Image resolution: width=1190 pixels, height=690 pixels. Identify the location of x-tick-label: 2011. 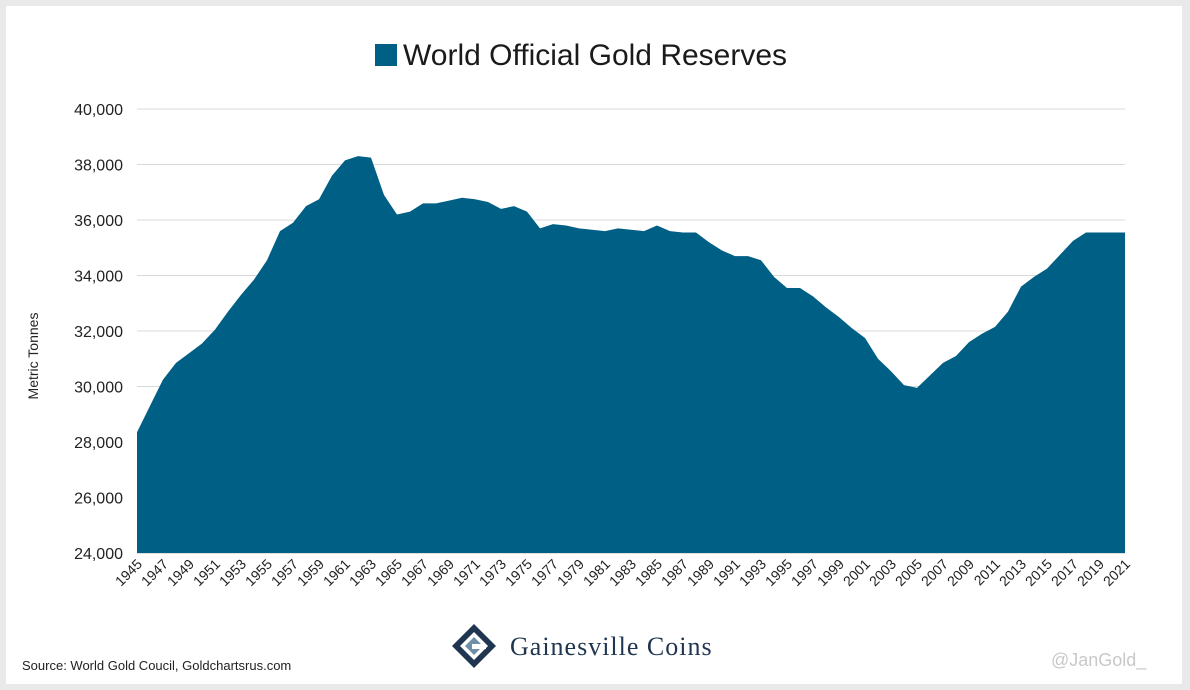
(987, 572).